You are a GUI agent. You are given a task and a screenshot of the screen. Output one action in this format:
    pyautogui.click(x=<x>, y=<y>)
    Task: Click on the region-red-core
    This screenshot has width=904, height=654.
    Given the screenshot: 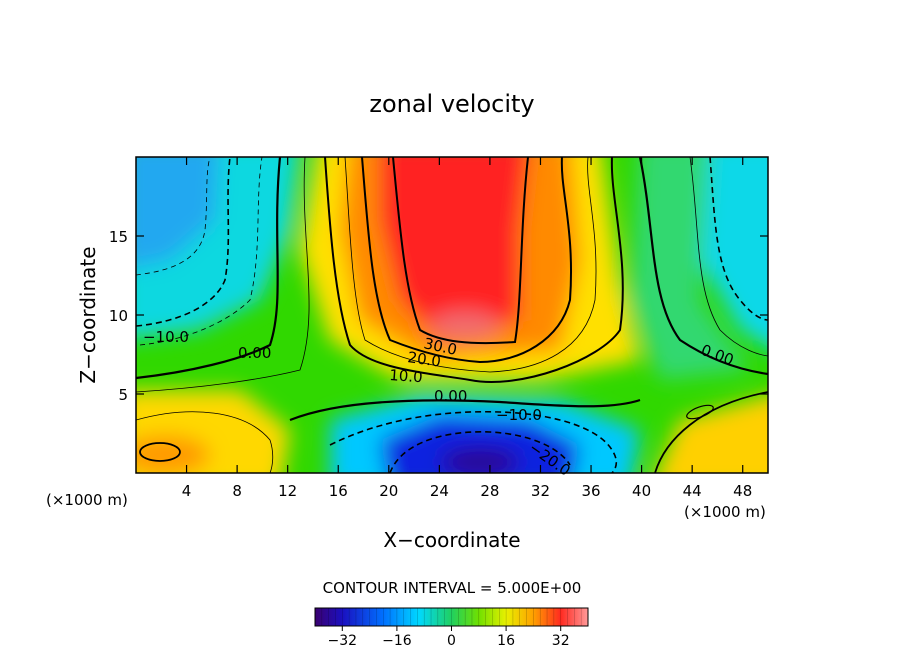 What is the action you would take?
    pyautogui.click(x=454, y=248)
    